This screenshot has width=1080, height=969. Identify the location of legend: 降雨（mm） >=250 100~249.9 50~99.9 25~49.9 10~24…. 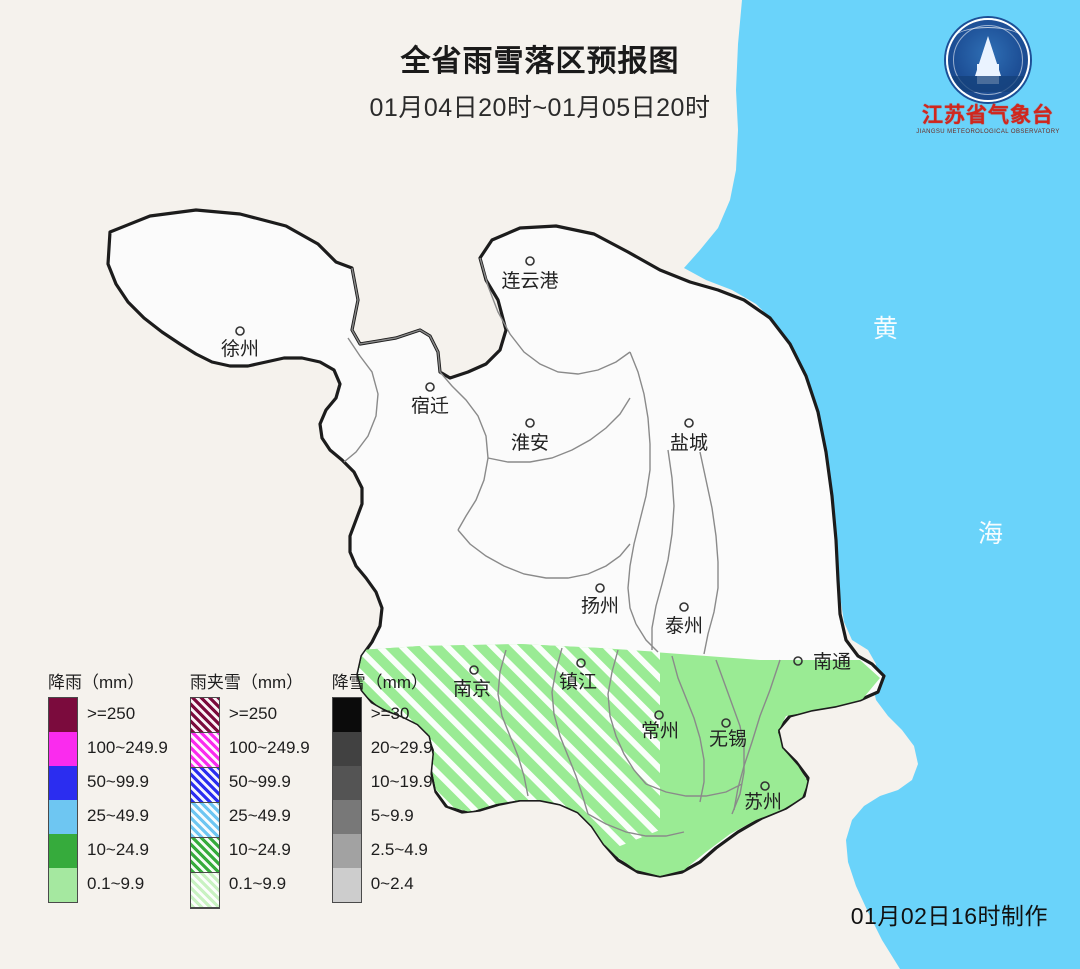
(240, 788).